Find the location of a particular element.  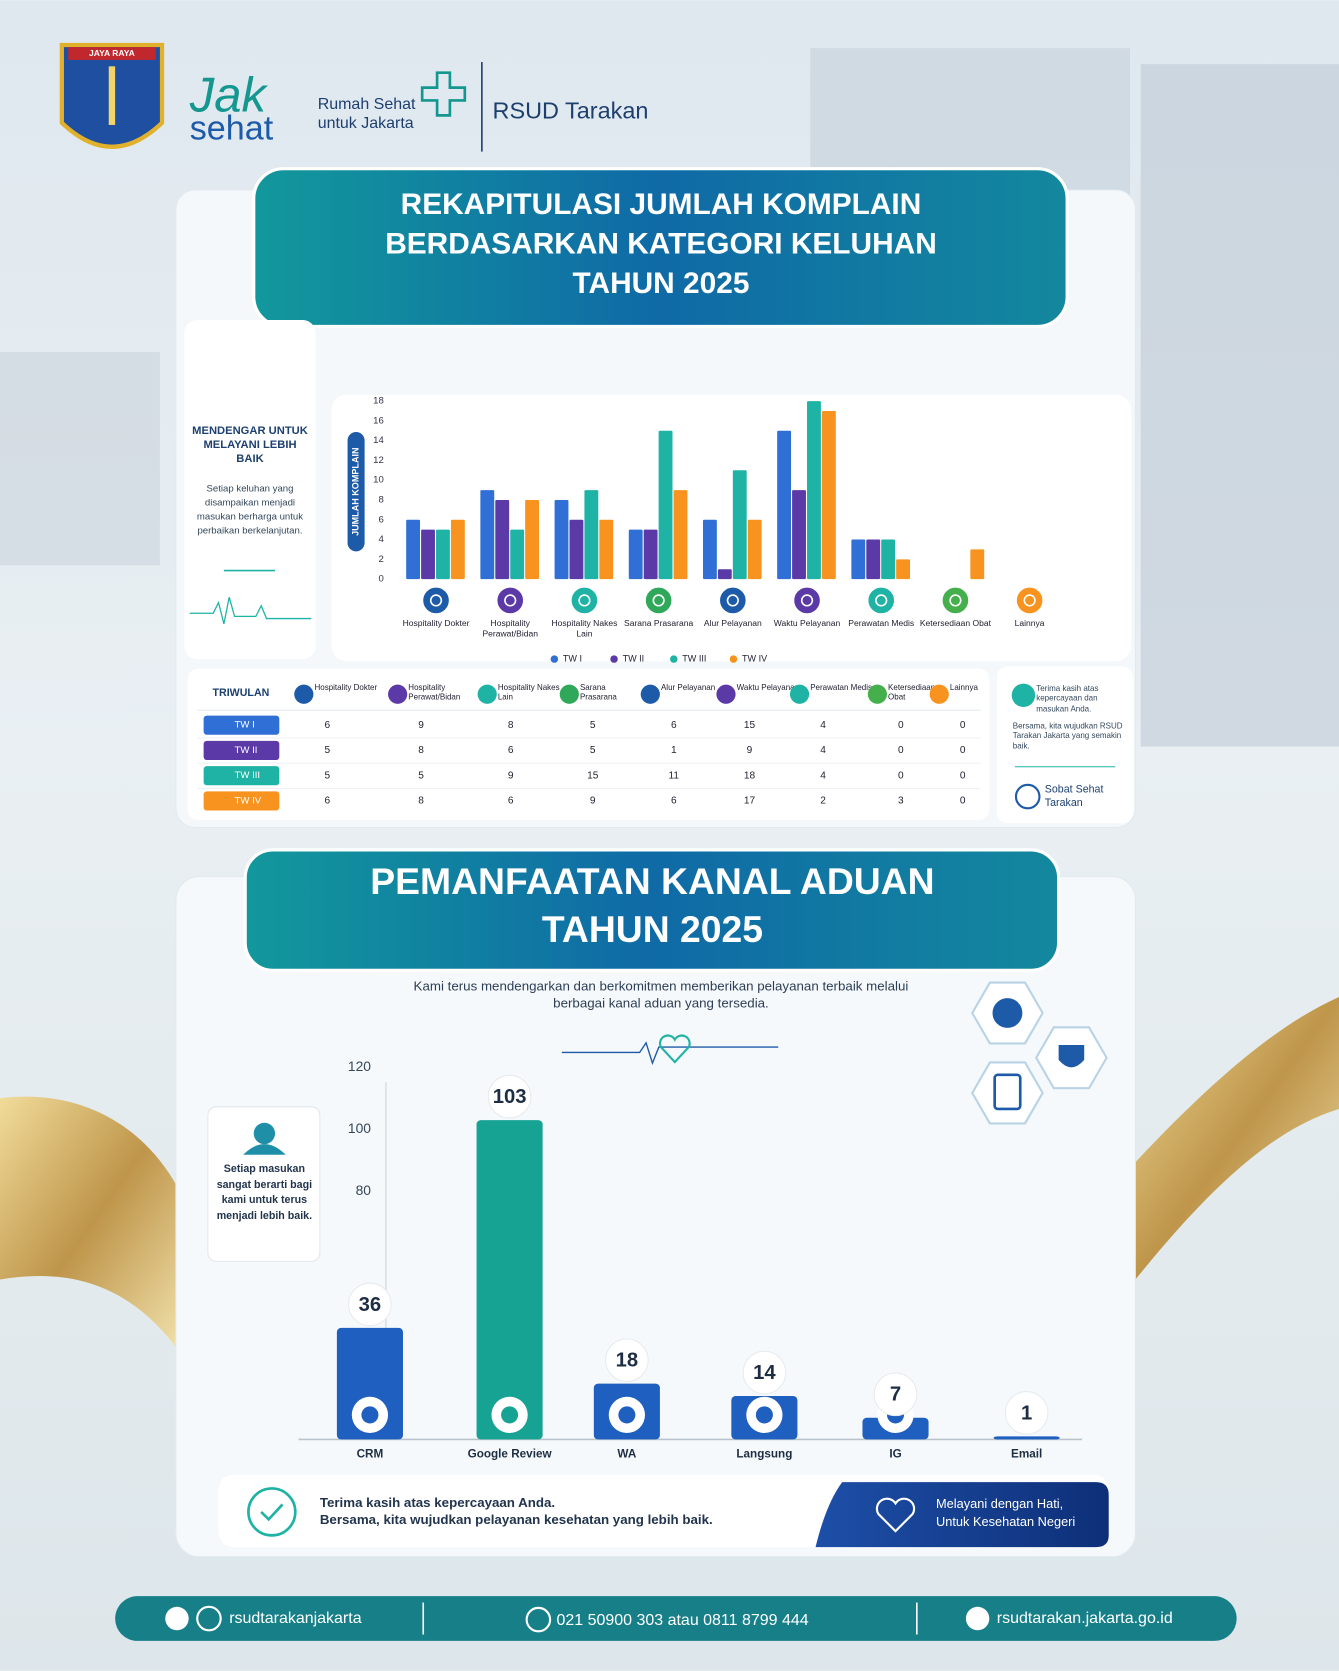

footer-phone: 021 50900 303 atau 0811 8799 444 is located at coordinates (682, 1620).